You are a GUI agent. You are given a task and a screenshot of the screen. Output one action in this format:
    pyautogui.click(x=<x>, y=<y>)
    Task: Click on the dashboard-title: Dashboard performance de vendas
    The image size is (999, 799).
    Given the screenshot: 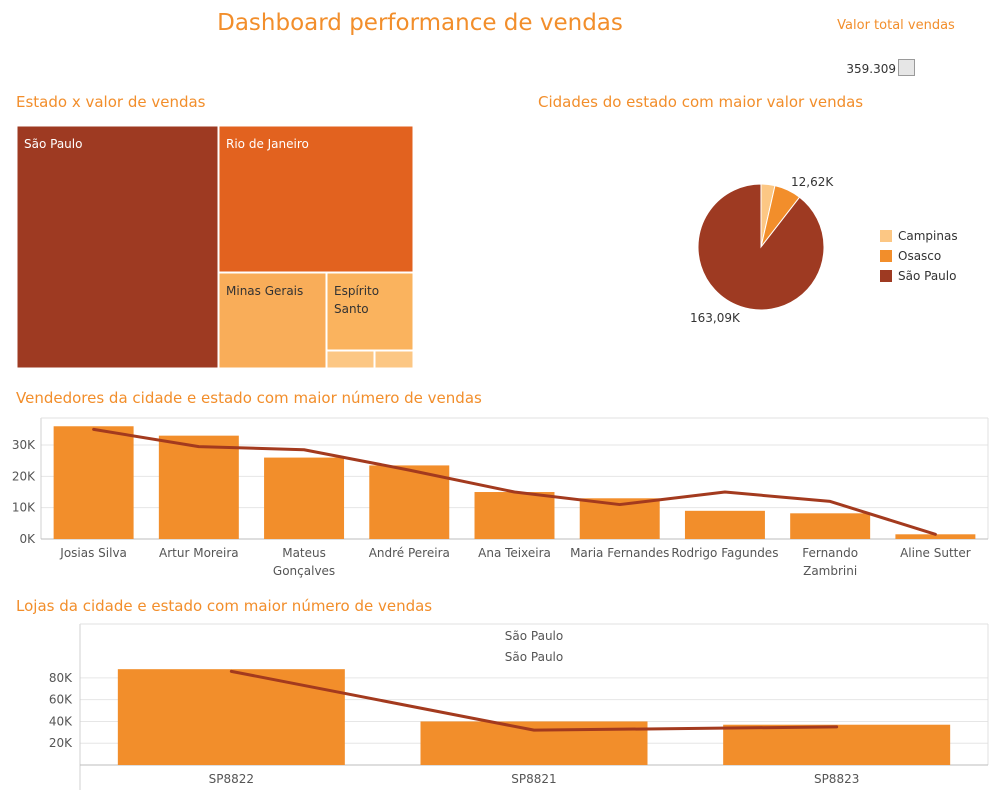 What is the action you would take?
    pyautogui.click(x=420, y=23)
    